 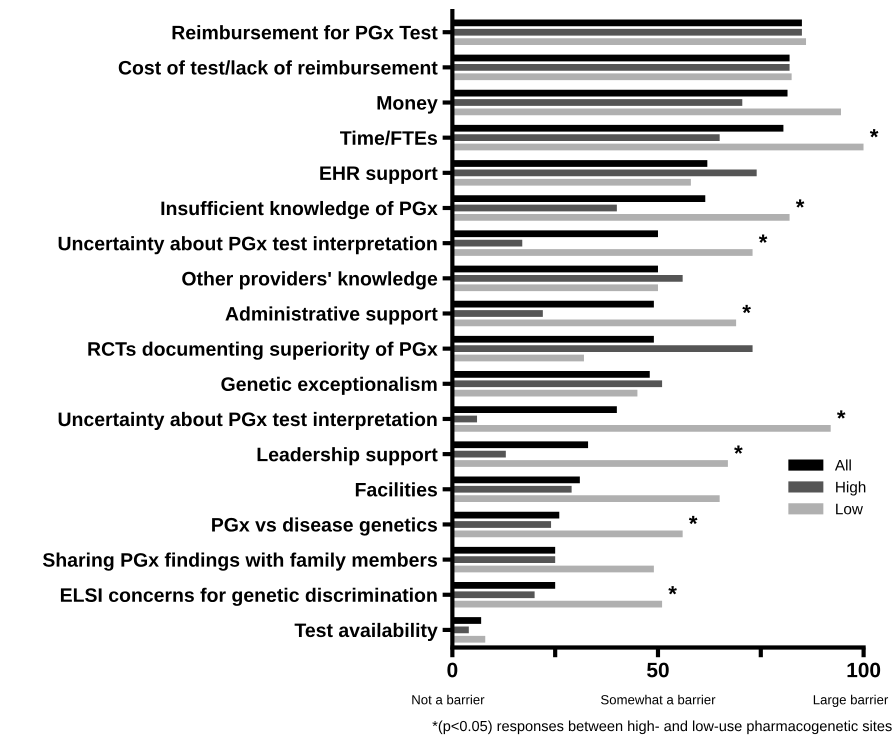 I want to click on y-tick-label: Leadership support, so click(x=348, y=456).